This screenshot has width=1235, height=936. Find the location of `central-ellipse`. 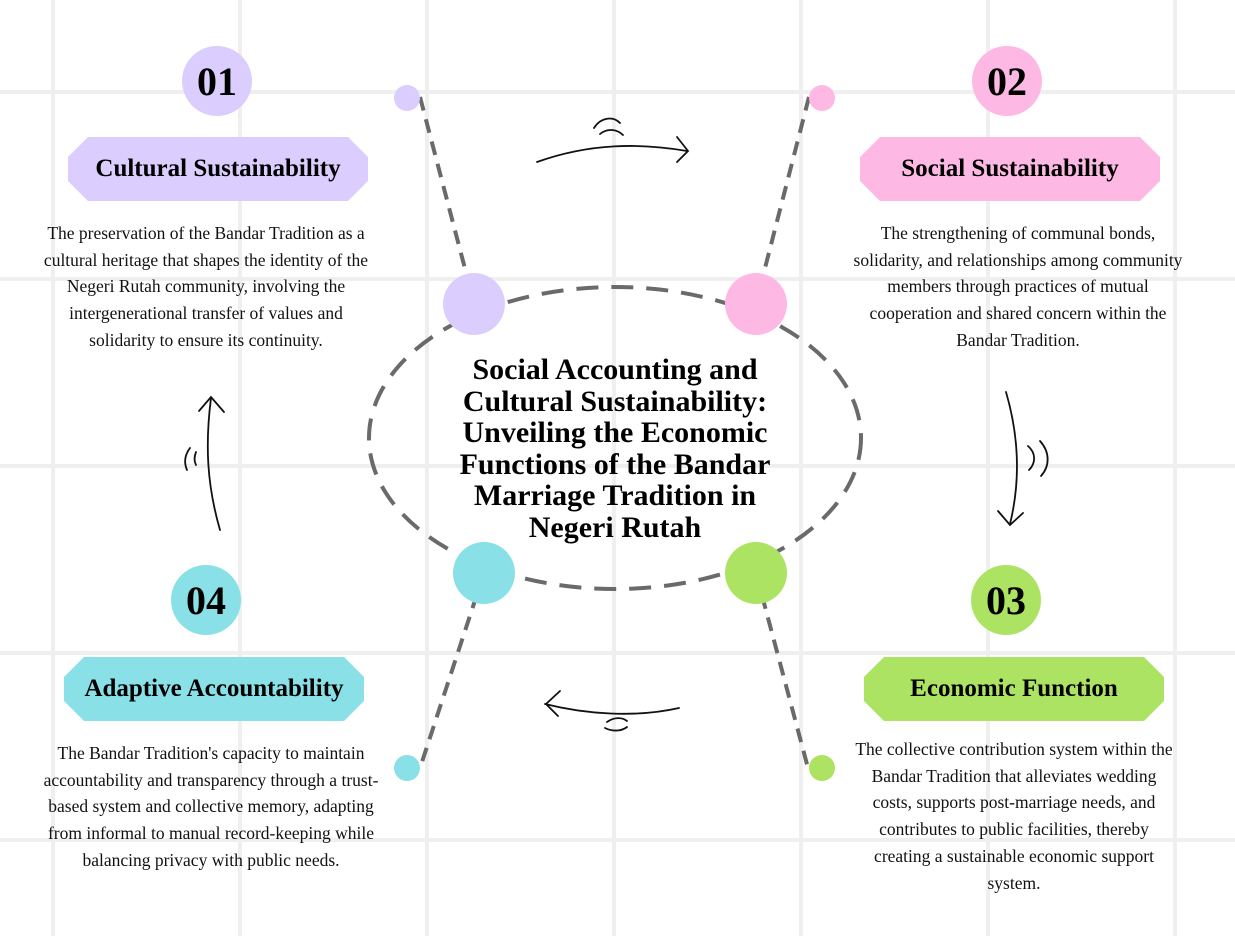

central-ellipse is located at coordinates (615, 438).